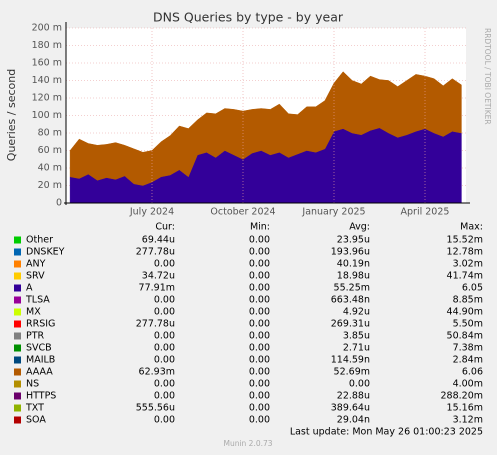 This screenshot has height=455, width=497. What do you see at coordinates (47, 45) in the screenshot?
I see `y-tick-label: 180 m` at bounding box center [47, 45].